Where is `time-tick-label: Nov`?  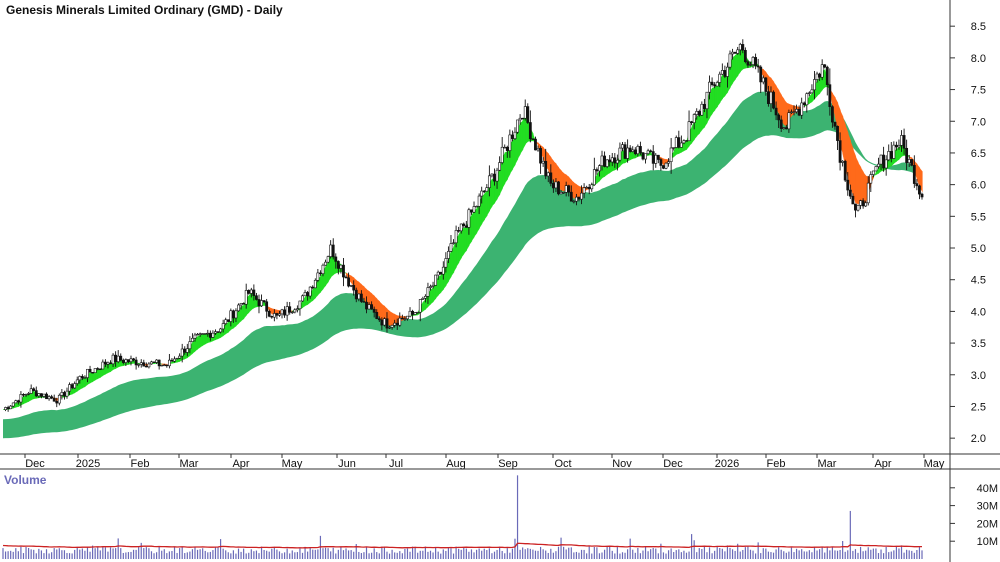 time-tick-label: Nov is located at coordinates (622, 464).